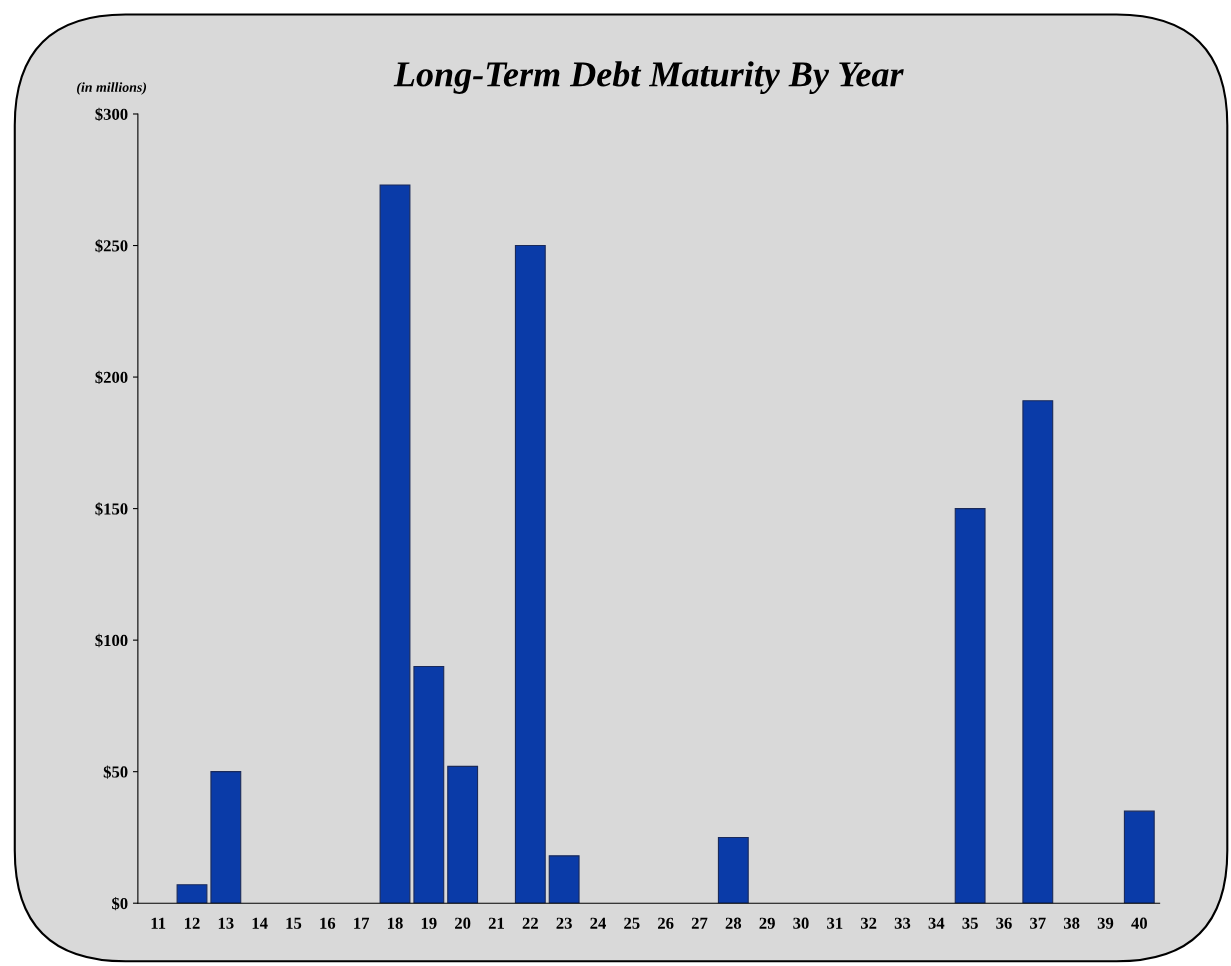  What do you see at coordinates (115, 772) in the screenshot?
I see `y-tick-label: $50` at bounding box center [115, 772].